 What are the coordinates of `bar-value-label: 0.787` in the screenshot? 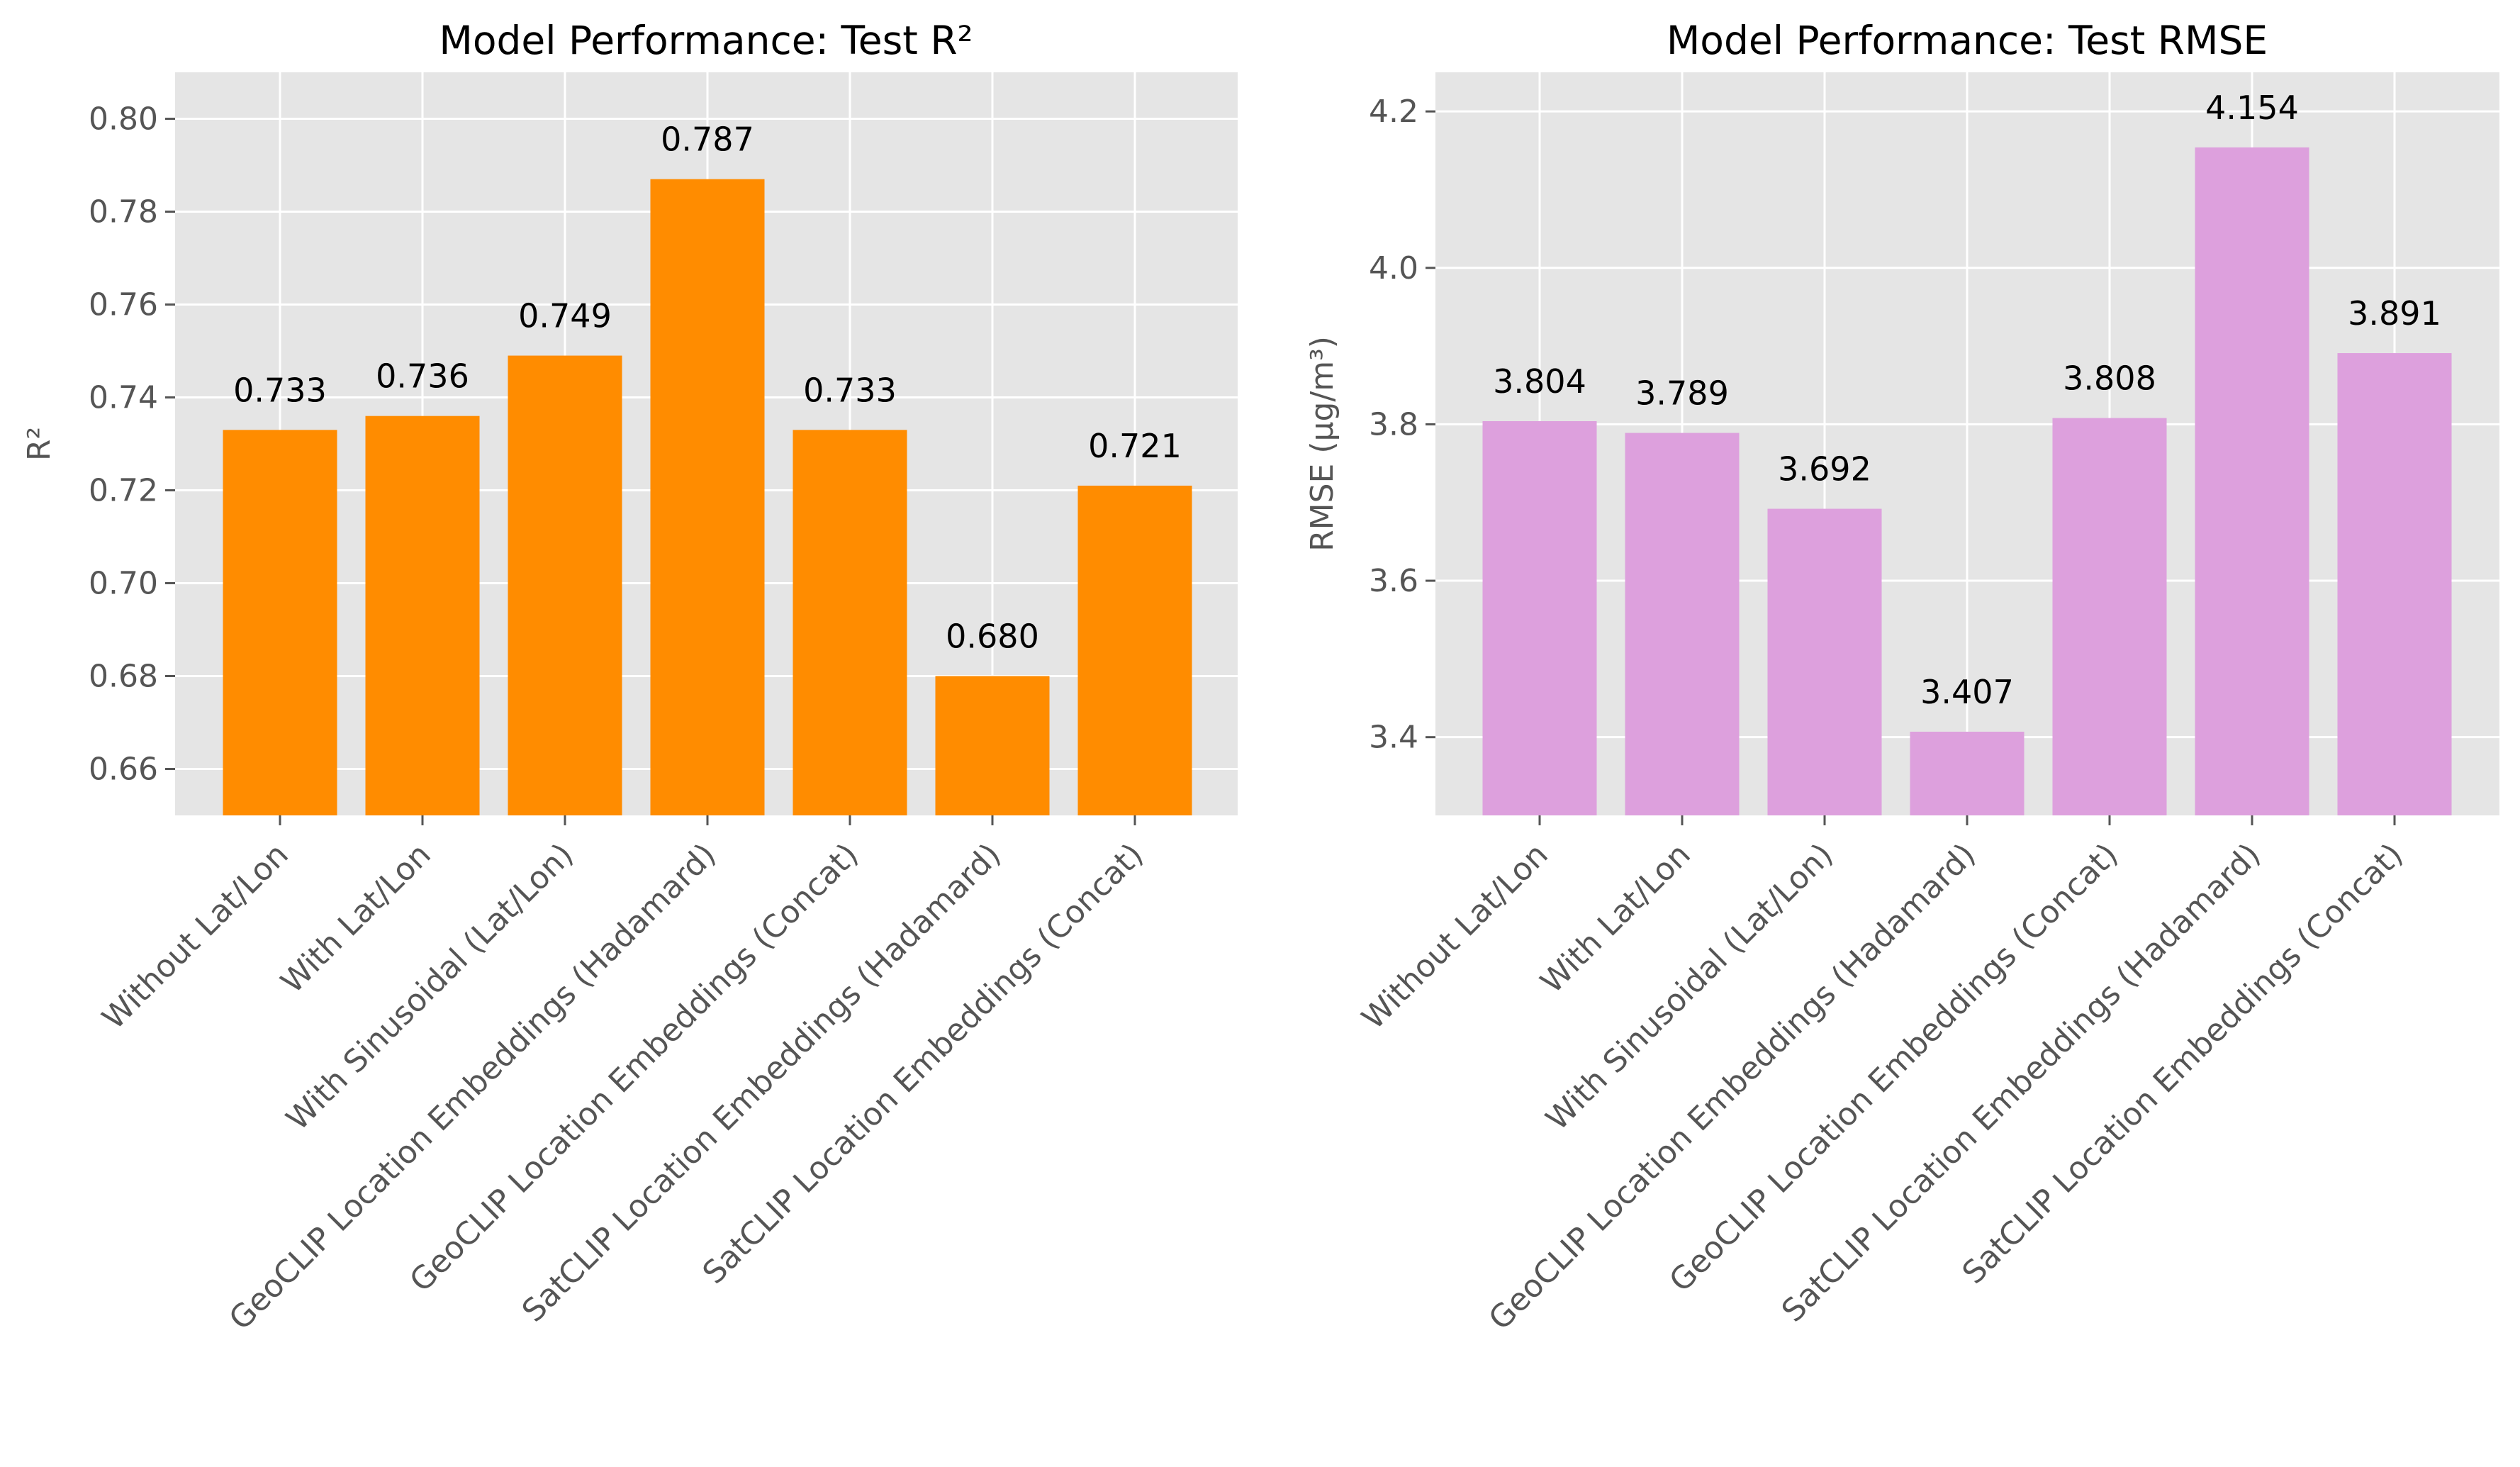 It's located at (708, 140).